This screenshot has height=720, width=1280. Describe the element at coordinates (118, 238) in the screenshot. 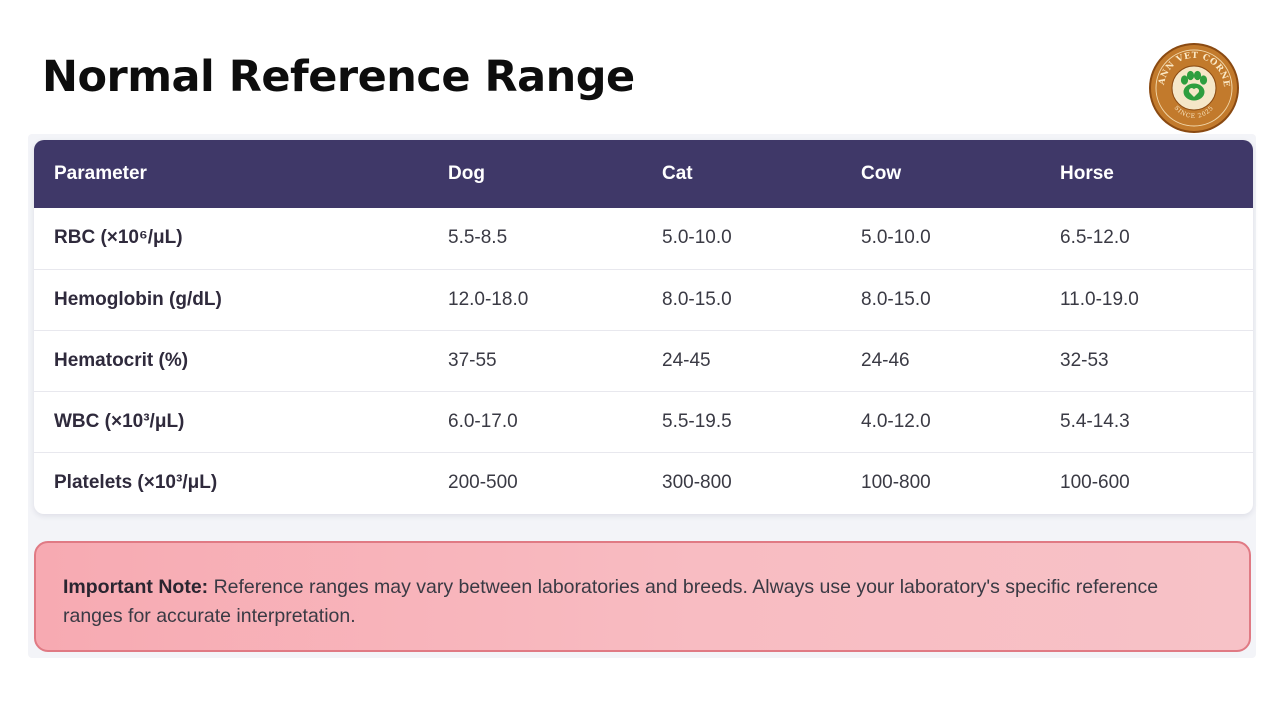

I see `parameter-cell: RBC (×10⁶/μL)` at that location.